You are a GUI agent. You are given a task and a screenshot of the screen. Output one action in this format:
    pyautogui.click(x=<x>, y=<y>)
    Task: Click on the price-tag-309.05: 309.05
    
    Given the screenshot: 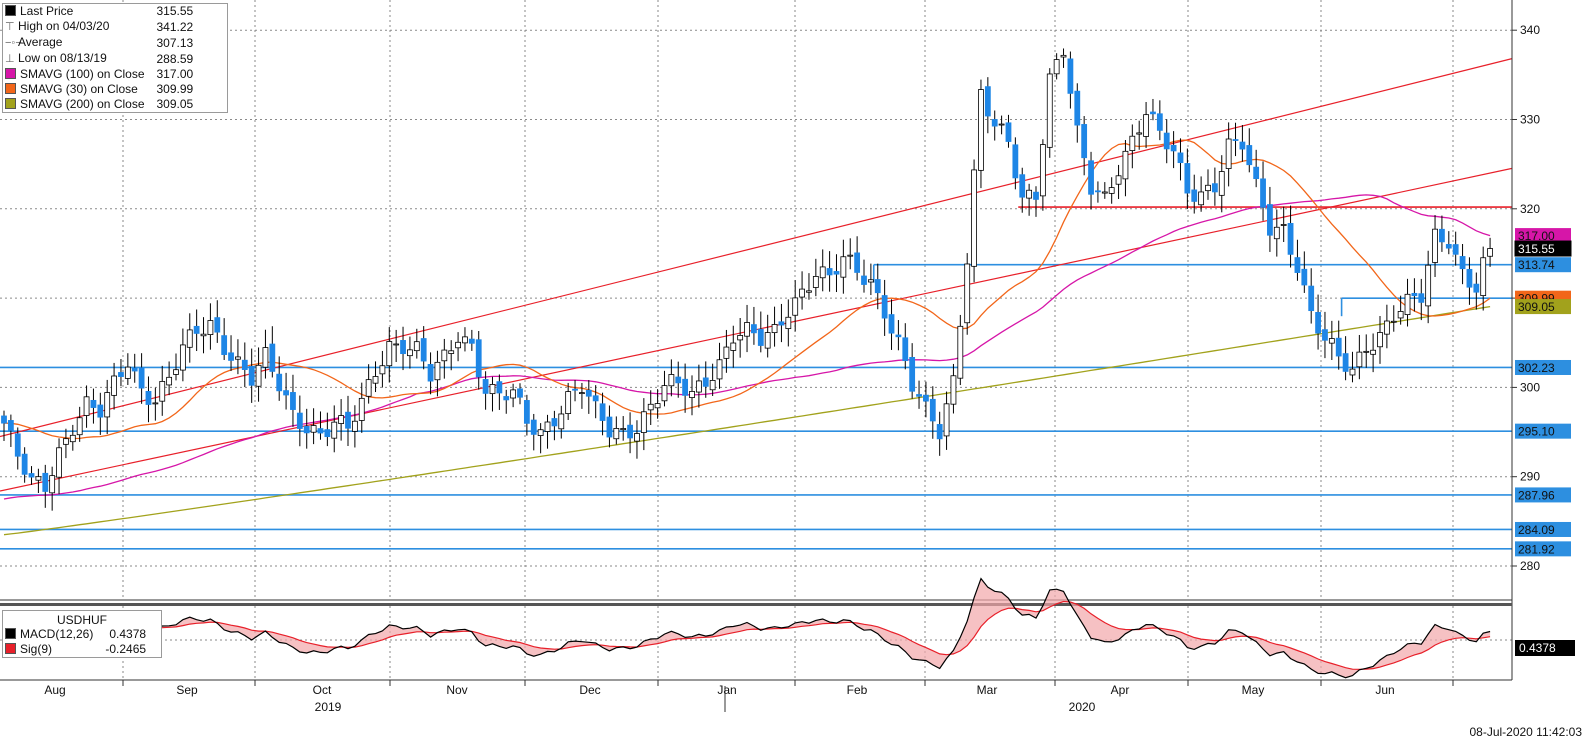 What is the action you would take?
    pyautogui.click(x=1543, y=307)
    